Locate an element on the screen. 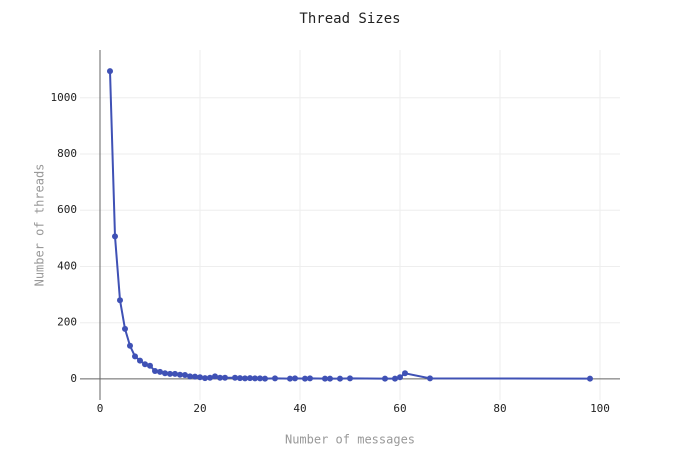  x-axis-label: Number of messages is located at coordinates (350, 440).